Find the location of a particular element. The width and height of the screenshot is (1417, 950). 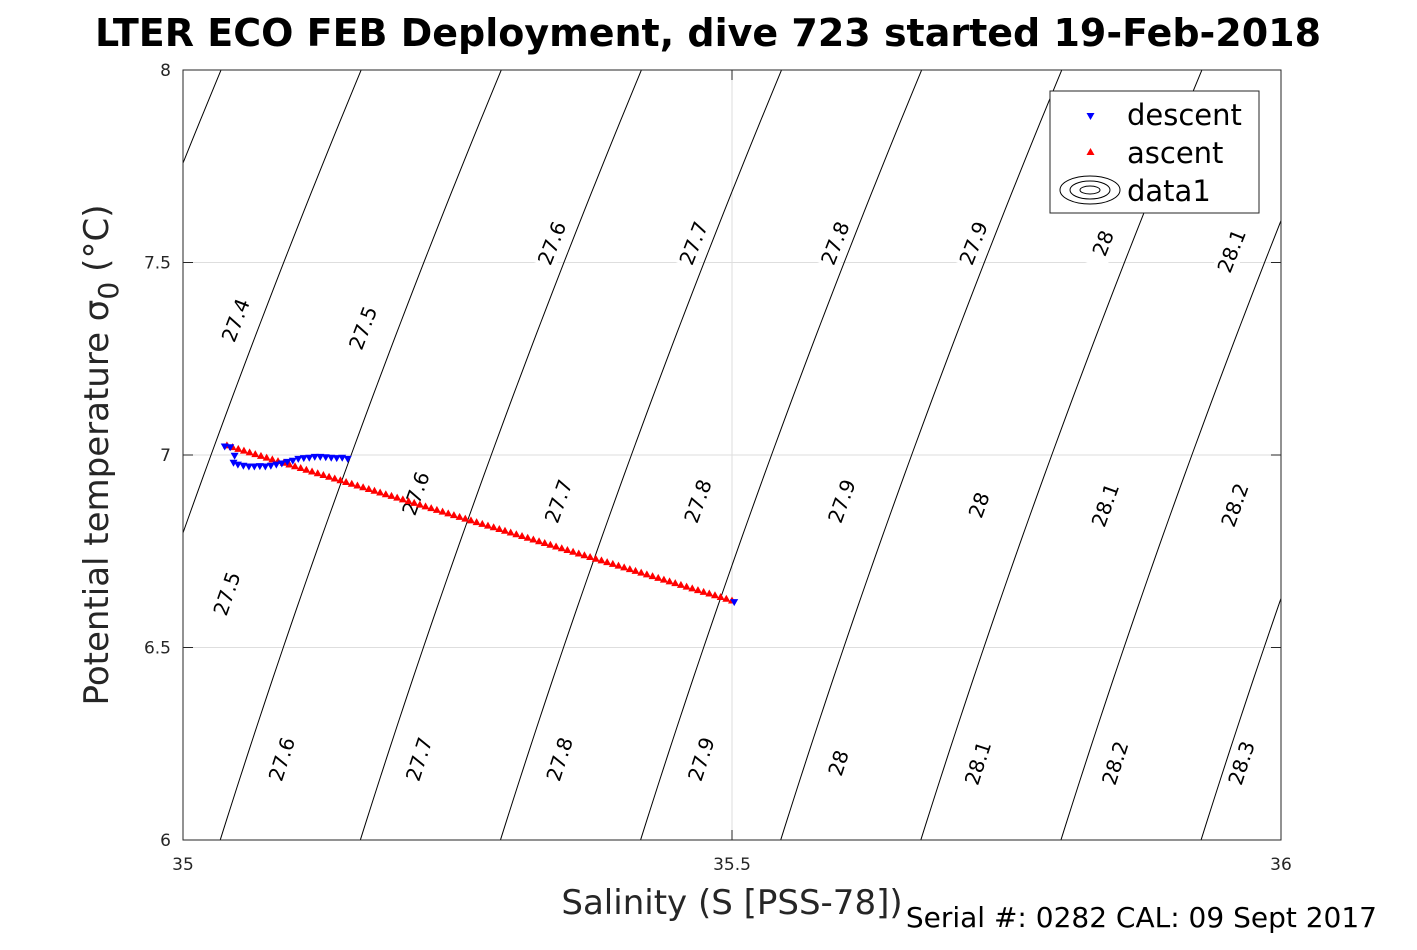

legend: descent ascent data1 is located at coordinates (1154, 152).